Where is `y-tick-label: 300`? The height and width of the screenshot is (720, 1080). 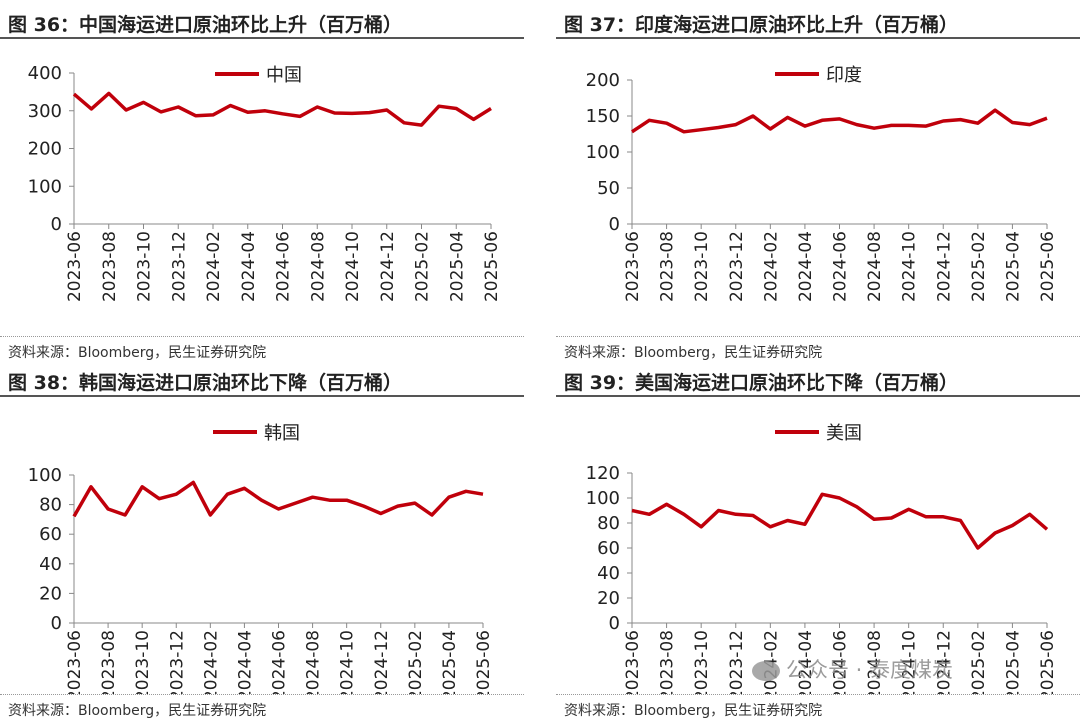
y-tick-label: 300 is located at coordinates (45, 111).